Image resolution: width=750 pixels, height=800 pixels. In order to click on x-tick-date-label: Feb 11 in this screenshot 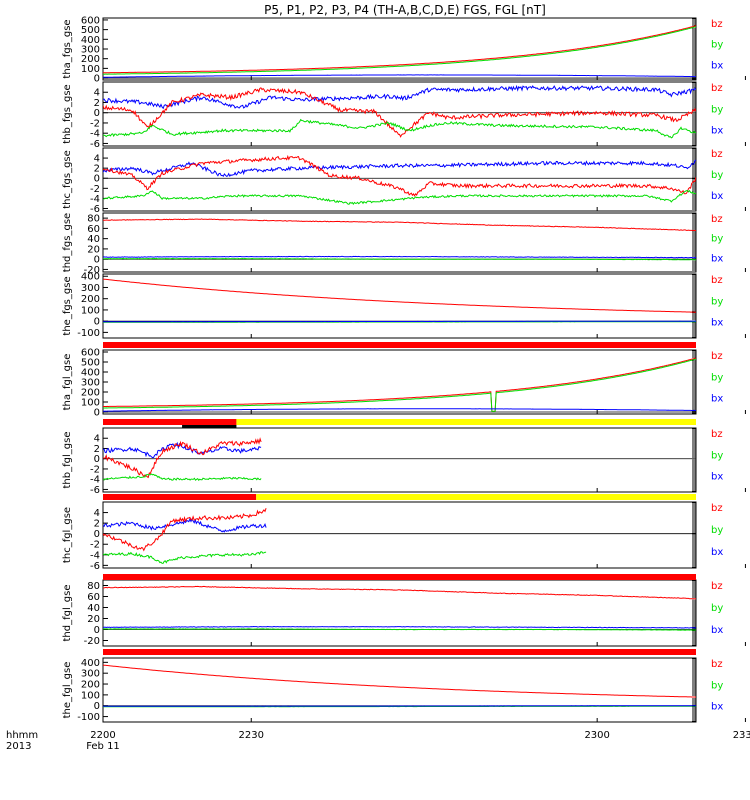, I will do `click(103, 746)`.